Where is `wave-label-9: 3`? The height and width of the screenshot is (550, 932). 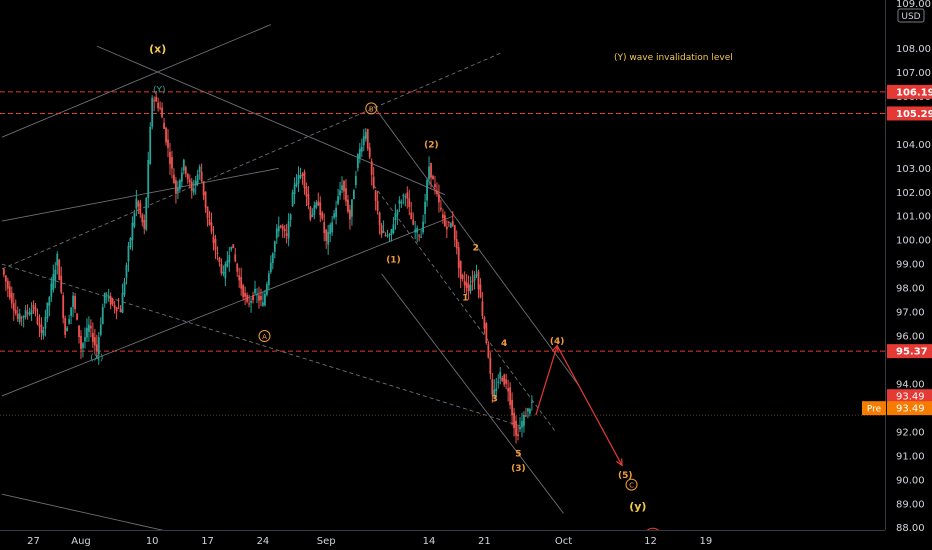
wave-label-9: 3 is located at coordinates (495, 399).